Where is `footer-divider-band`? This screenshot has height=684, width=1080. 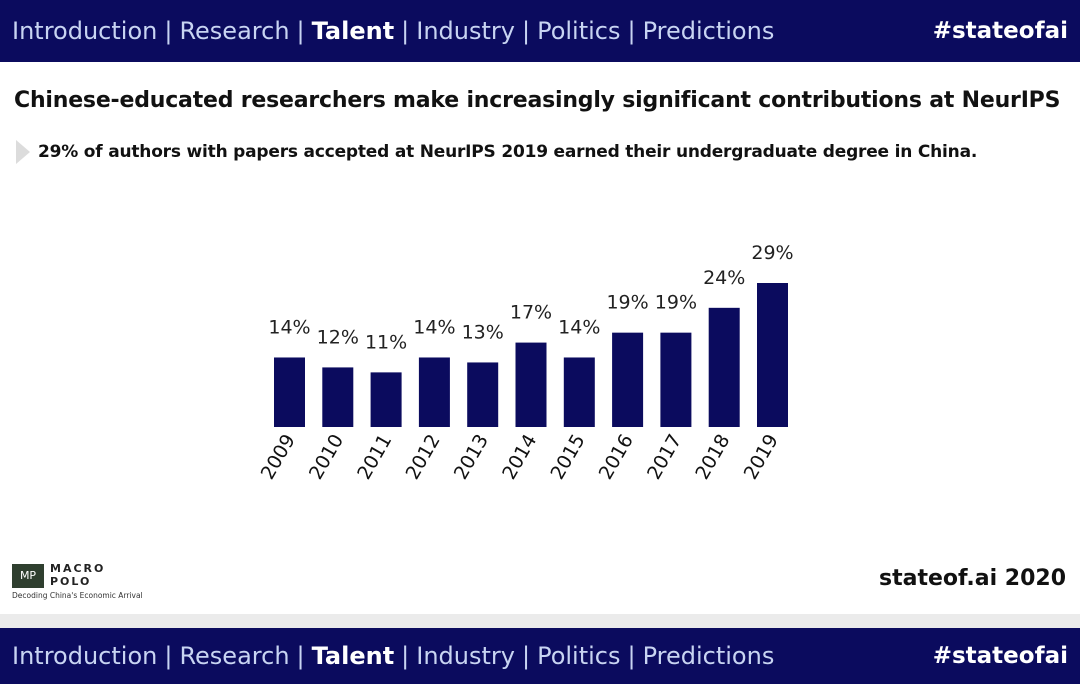 footer-divider-band is located at coordinates (540, 621).